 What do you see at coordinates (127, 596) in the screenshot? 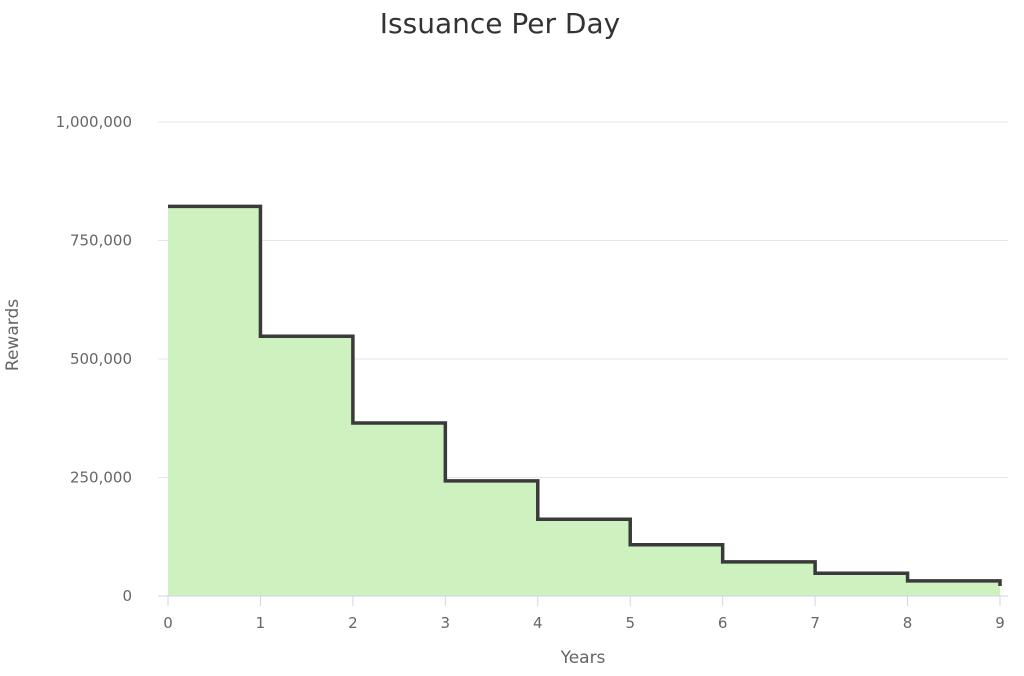
I see `y-tick-label: 0` at bounding box center [127, 596].